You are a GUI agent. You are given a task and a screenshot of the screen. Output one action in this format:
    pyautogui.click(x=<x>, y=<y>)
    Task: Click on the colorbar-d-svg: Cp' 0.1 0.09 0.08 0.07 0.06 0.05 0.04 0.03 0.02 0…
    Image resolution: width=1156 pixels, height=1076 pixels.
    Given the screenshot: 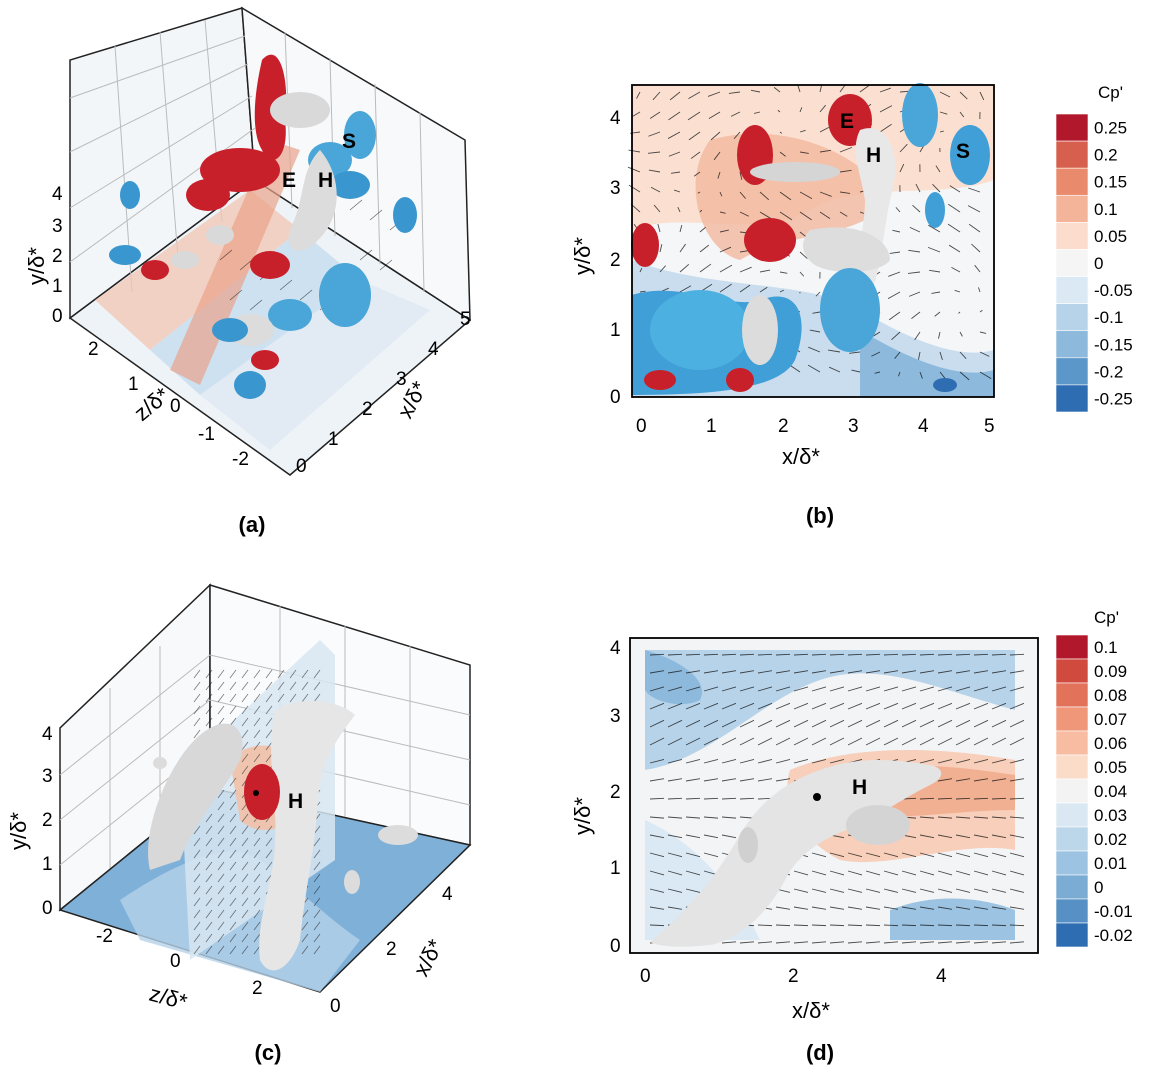 What is the action you would take?
    pyautogui.click(x=1094, y=778)
    